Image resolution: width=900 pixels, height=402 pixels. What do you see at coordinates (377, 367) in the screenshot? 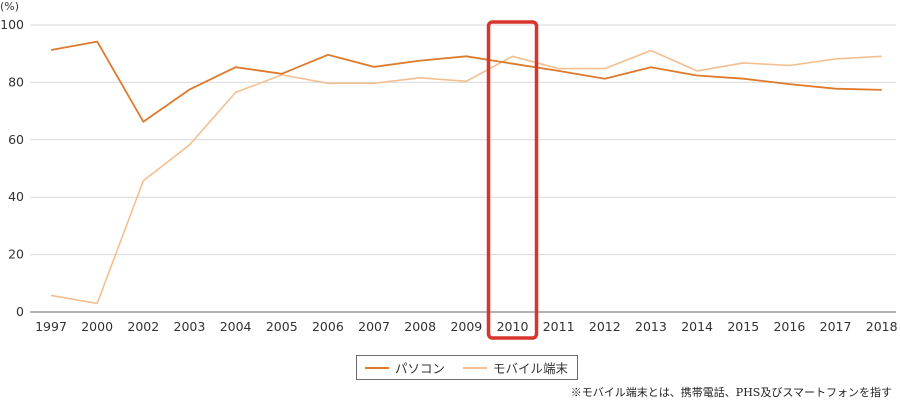
I see `legend-swatch-pc` at bounding box center [377, 367].